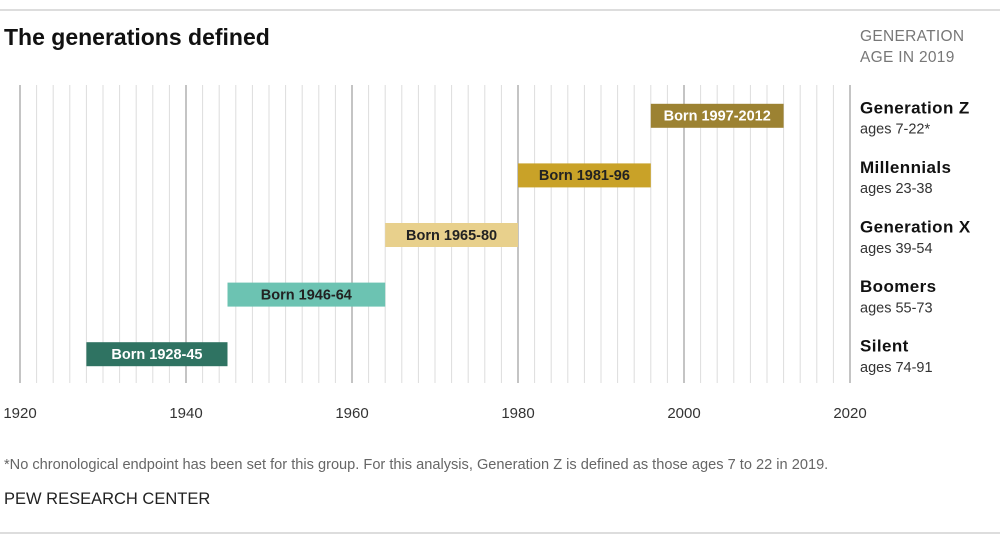  I want to click on category-label: Generation Z, so click(915, 107).